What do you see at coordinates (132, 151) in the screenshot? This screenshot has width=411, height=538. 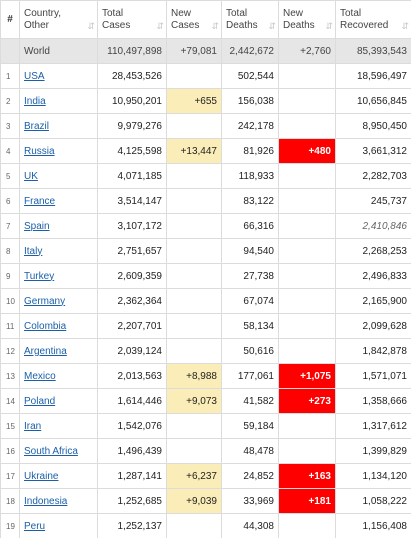 I see `total-cases-cell: 4,125,598` at bounding box center [132, 151].